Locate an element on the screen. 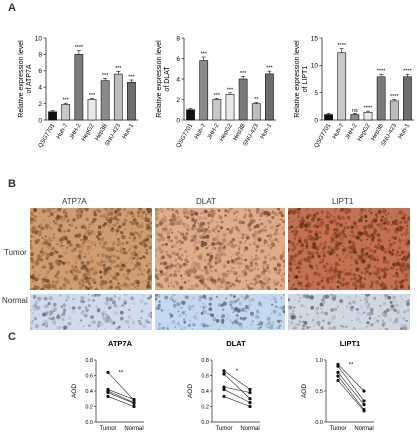 This screenshot has width=417, height=440. y-axis-label: Relative expression levelof DLAT is located at coordinates (163, 79).